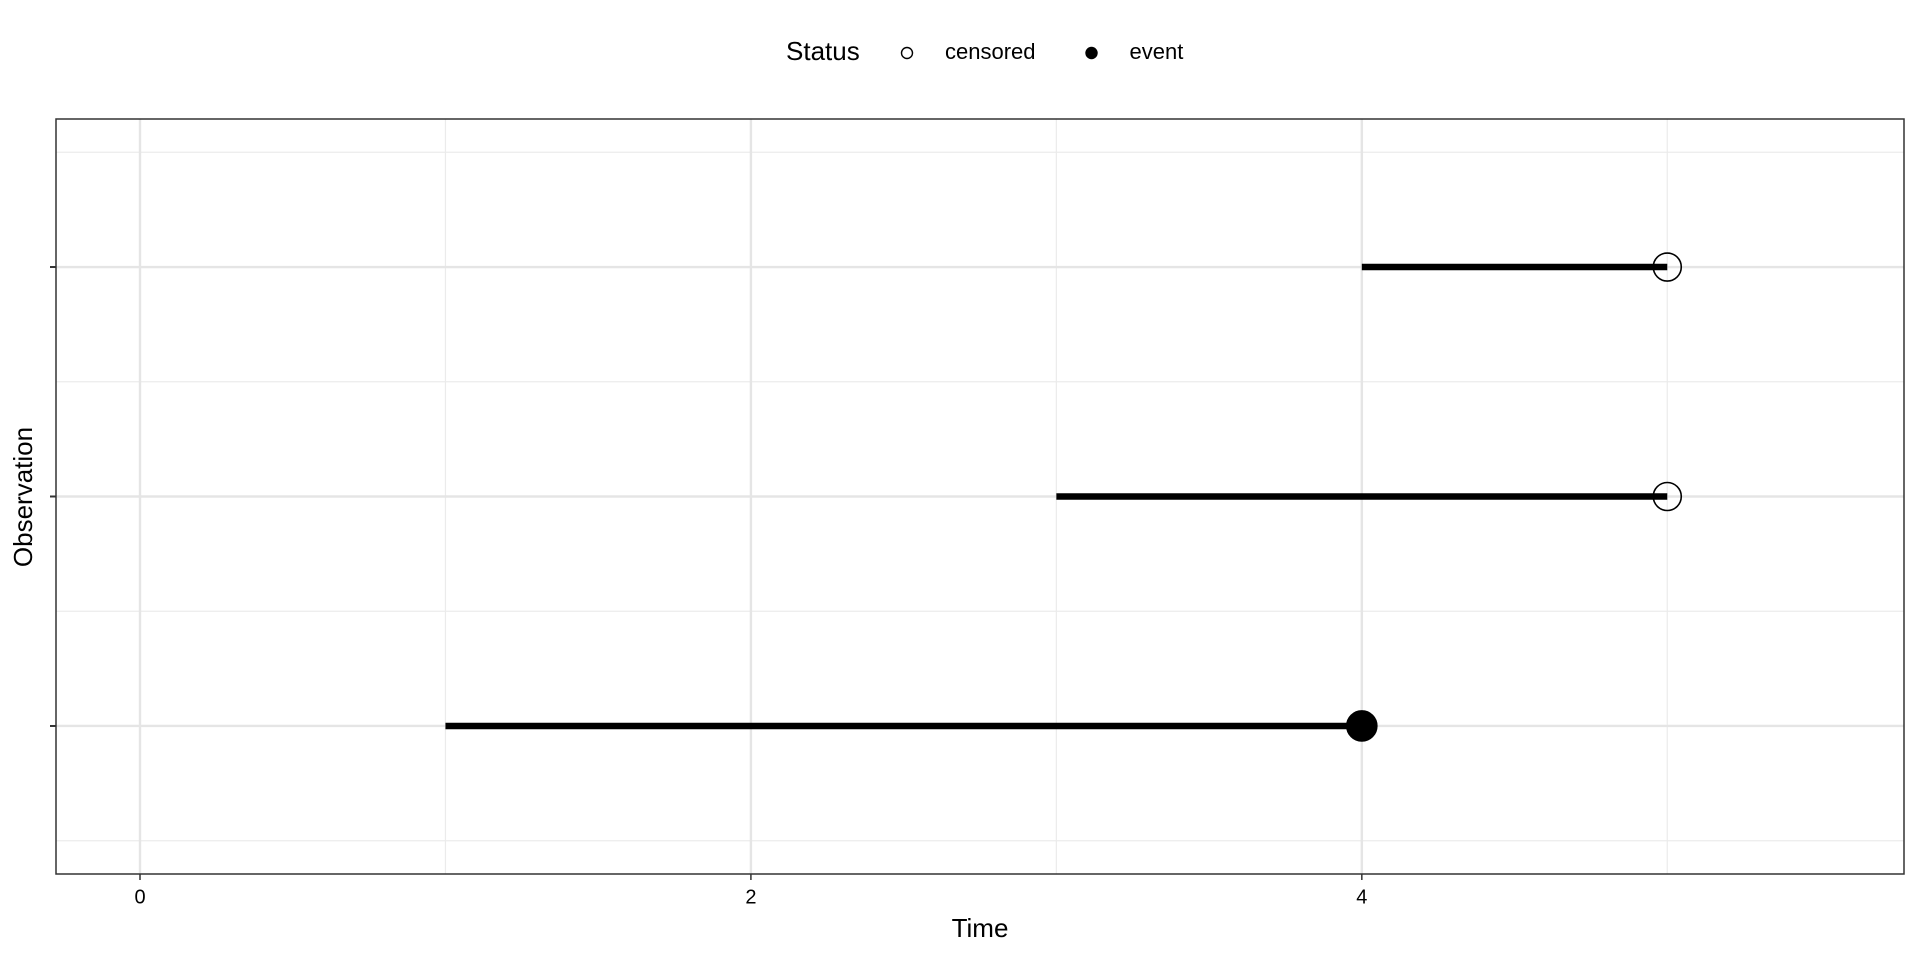 Image resolution: width=1920 pixels, height=960 pixels. I want to click on x-axis-label: Time, so click(980, 928).